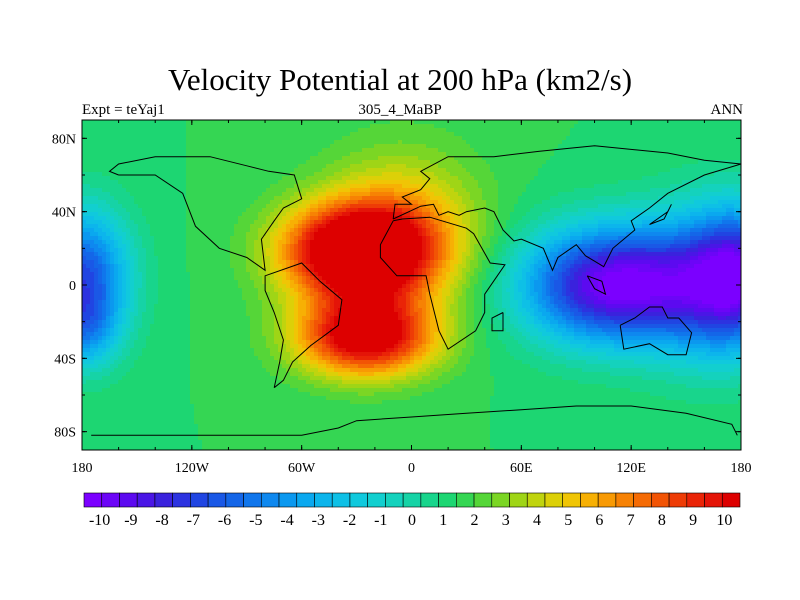  Describe the element at coordinates (349, 520) in the screenshot. I see `colorbar-label: -2` at that location.